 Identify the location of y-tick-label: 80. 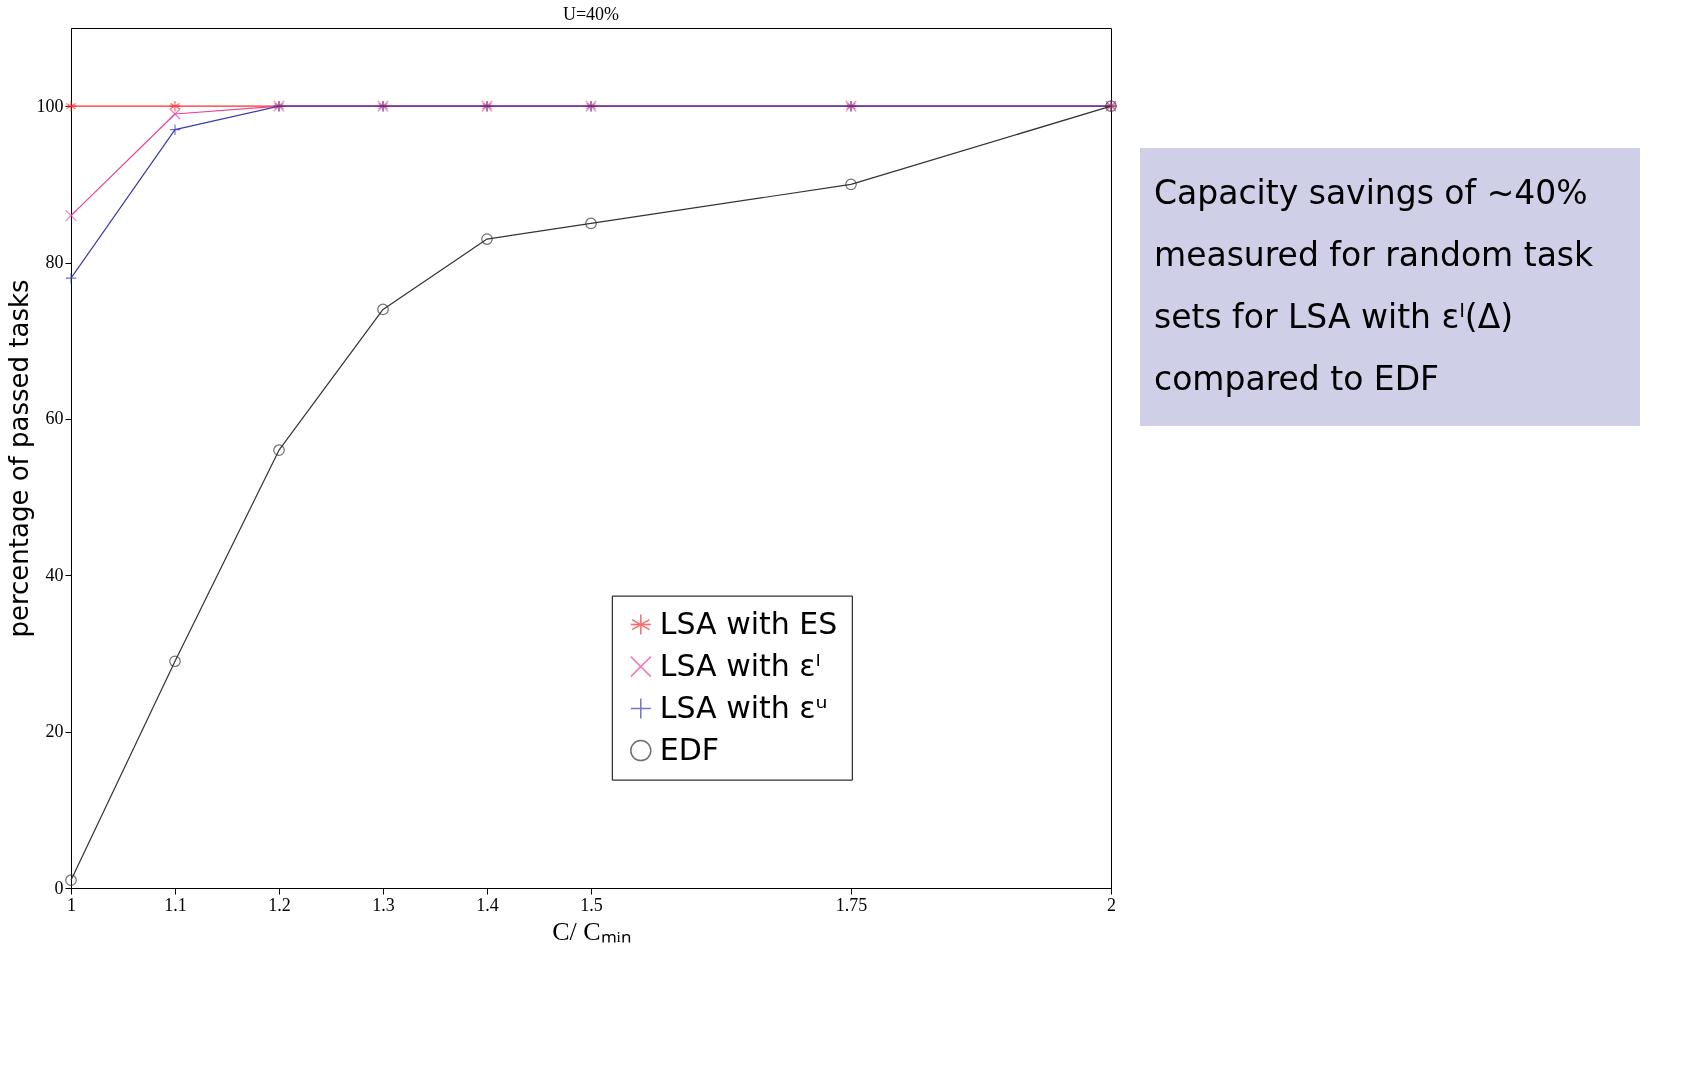
(54, 262).